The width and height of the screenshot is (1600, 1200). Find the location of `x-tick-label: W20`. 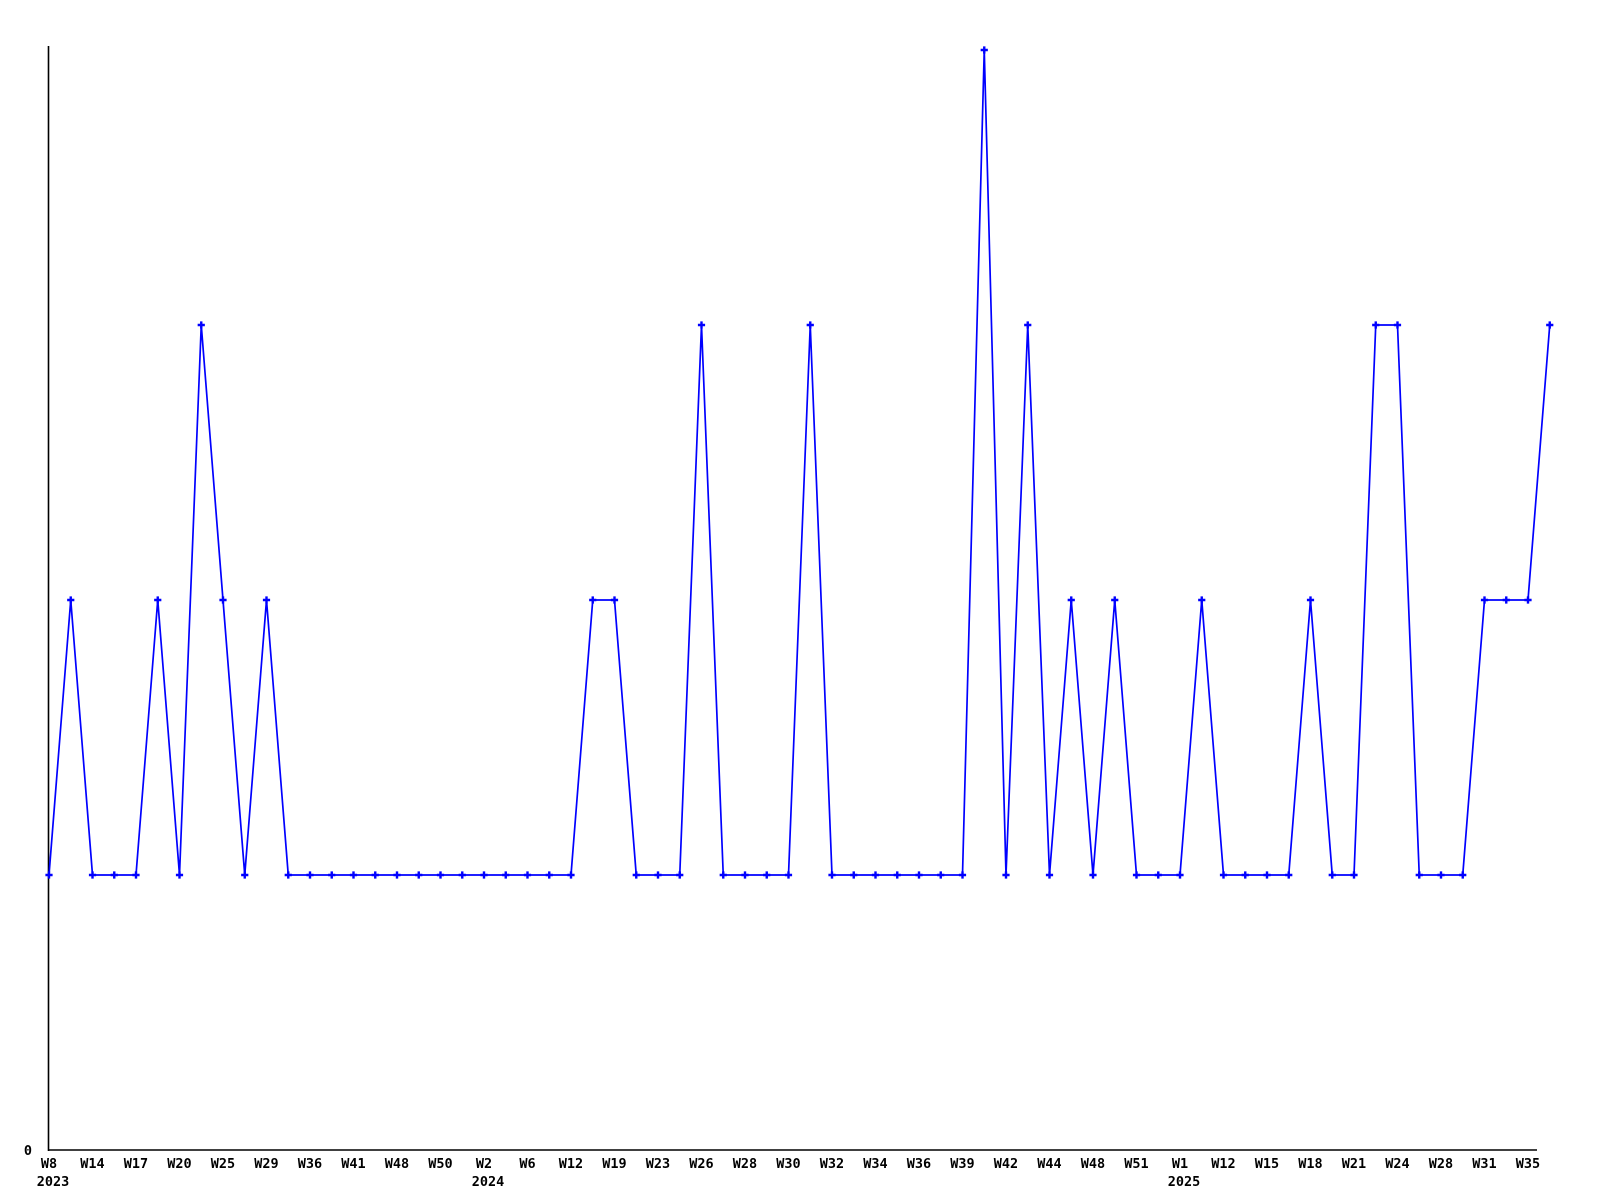

x-tick-label: W20 is located at coordinates (179, 1164).